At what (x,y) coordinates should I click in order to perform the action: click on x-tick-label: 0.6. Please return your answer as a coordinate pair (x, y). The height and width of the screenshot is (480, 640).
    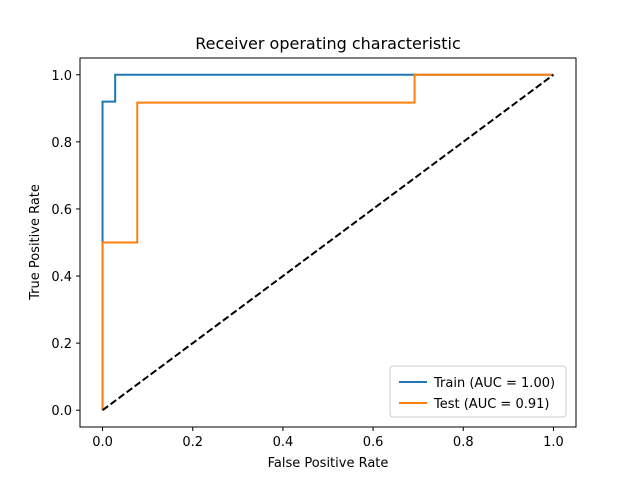
    Looking at the image, I should click on (373, 442).